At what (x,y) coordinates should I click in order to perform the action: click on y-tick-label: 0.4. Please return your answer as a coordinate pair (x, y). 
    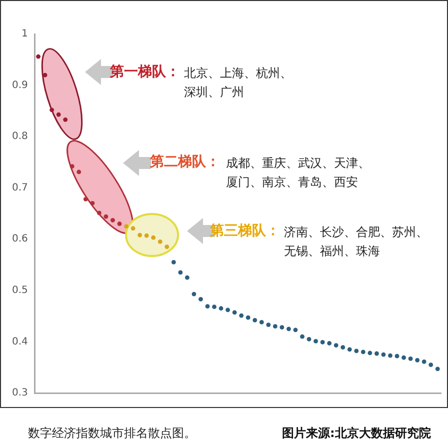
    Looking at the image, I should click on (20, 342).